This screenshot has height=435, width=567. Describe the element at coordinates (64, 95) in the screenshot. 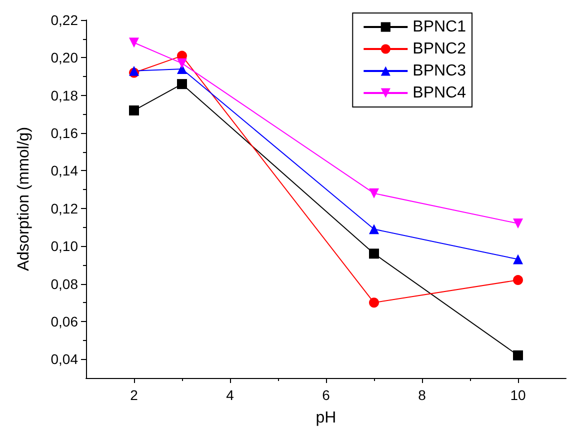

I see `y-tick-label: 0,18` at that location.